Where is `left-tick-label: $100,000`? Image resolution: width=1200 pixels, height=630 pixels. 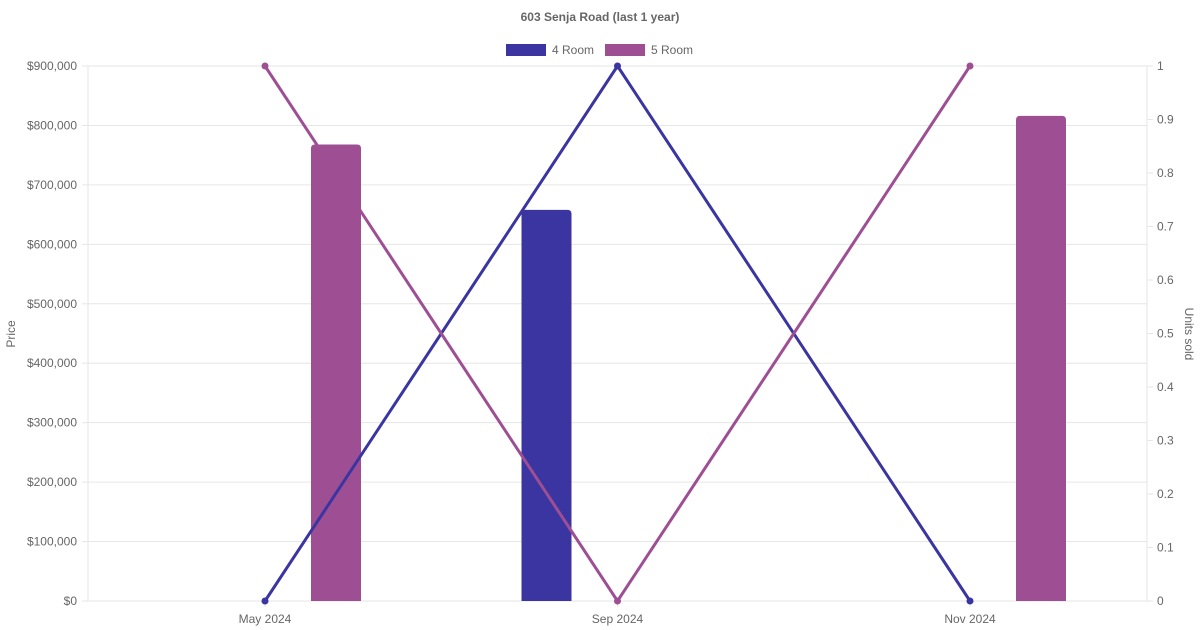 left-tick-label: $100,000 is located at coordinates (52, 542).